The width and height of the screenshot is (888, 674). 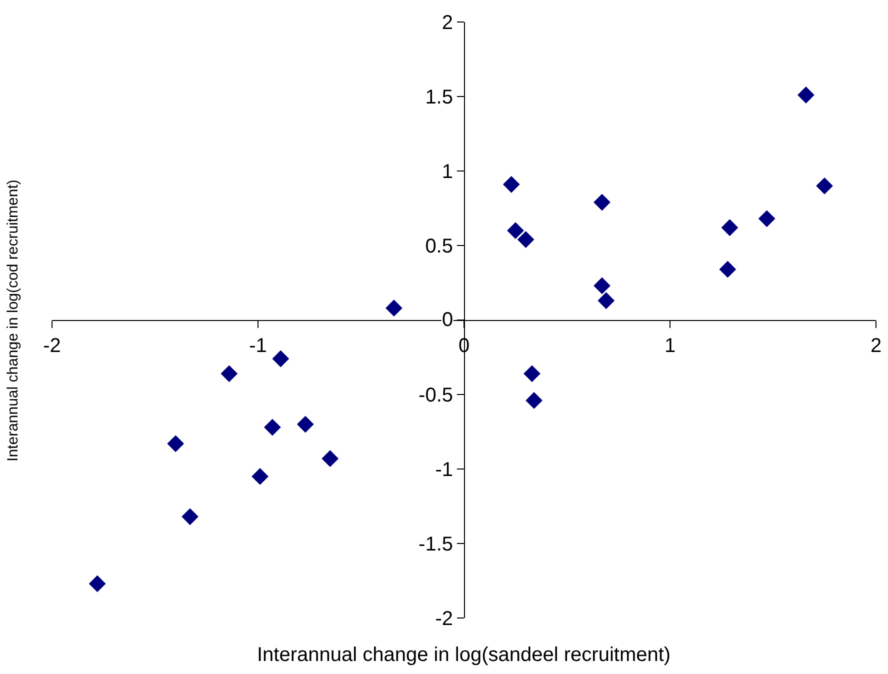 What do you see at coordinates (439, 97) in the screenshot?
I see `y-tick-label: 1.5` at bounding box center [439, 97].